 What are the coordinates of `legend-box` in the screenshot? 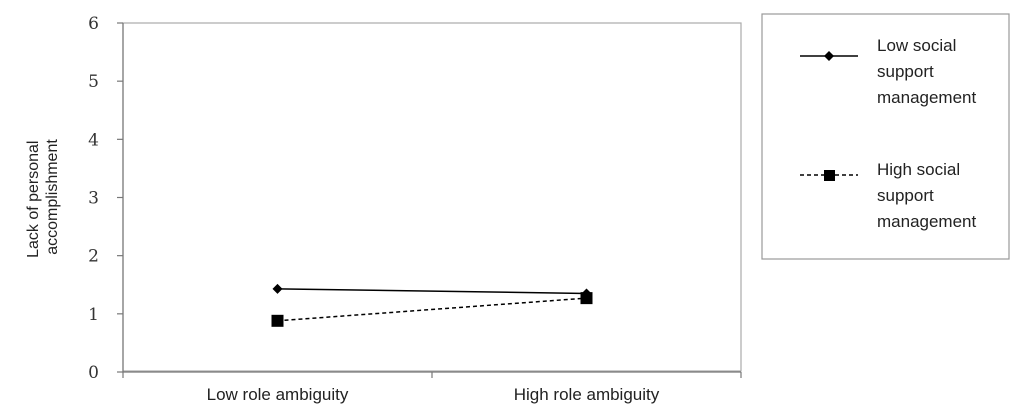 It's located at (885, 136).